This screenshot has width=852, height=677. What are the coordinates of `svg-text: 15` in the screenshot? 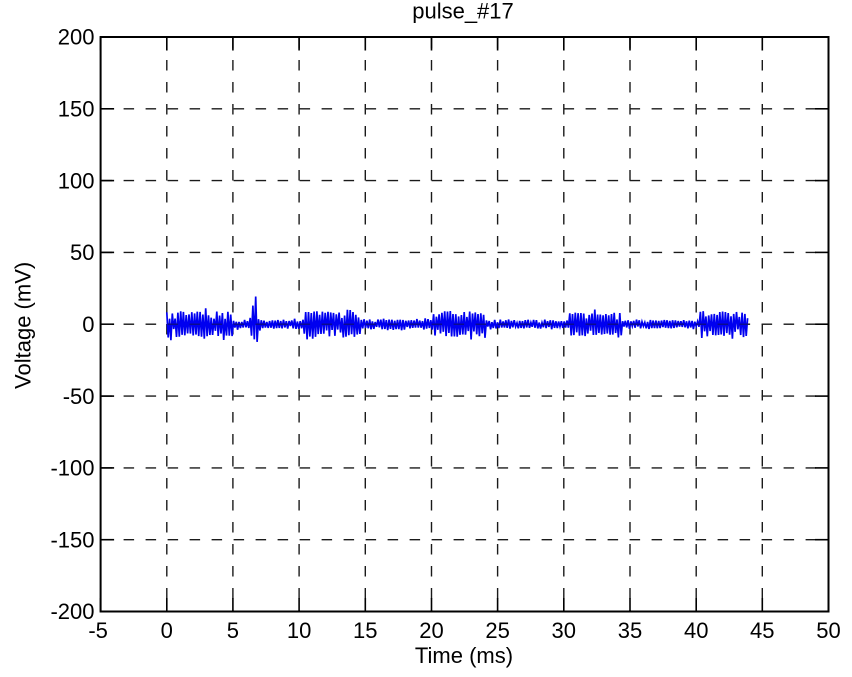 It's located at (365, 630).